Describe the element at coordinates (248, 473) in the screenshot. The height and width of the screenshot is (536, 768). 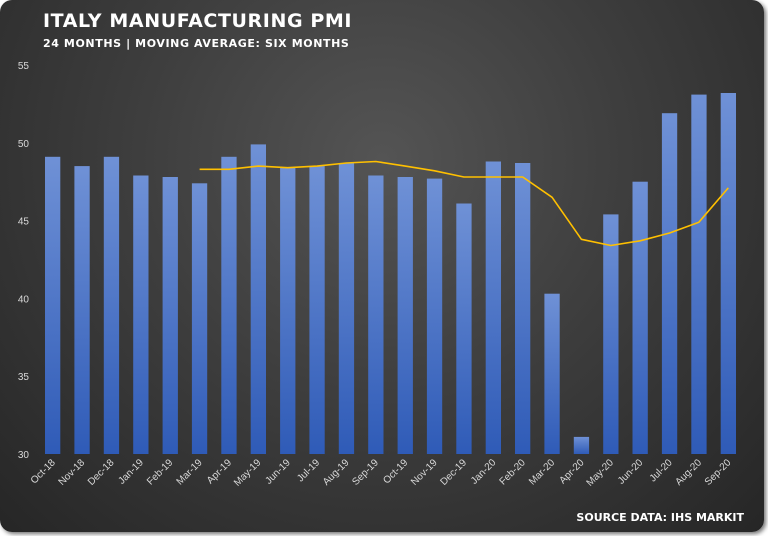
I see `x-tick-label: May-19` at that location.